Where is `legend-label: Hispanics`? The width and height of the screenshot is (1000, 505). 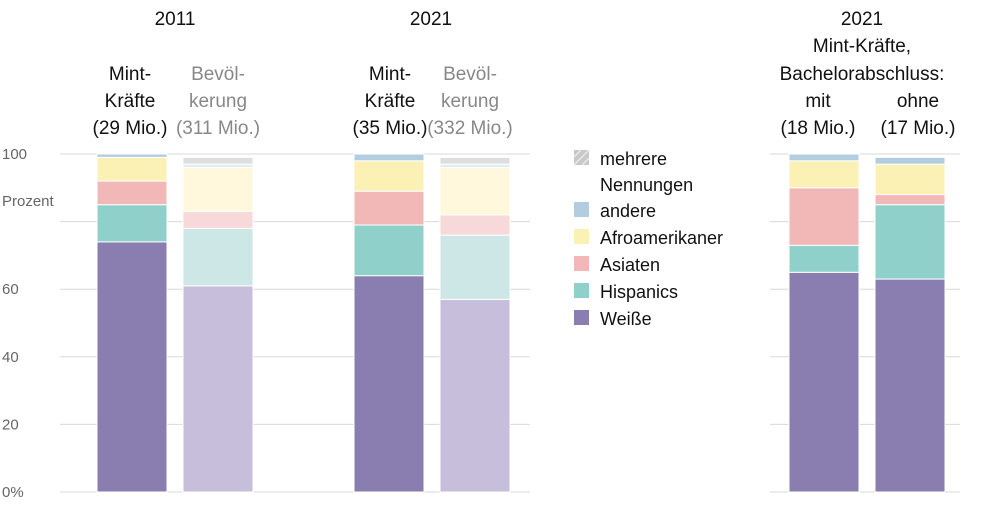 legend-label: Hispanics is located at coordinates (639, 292).